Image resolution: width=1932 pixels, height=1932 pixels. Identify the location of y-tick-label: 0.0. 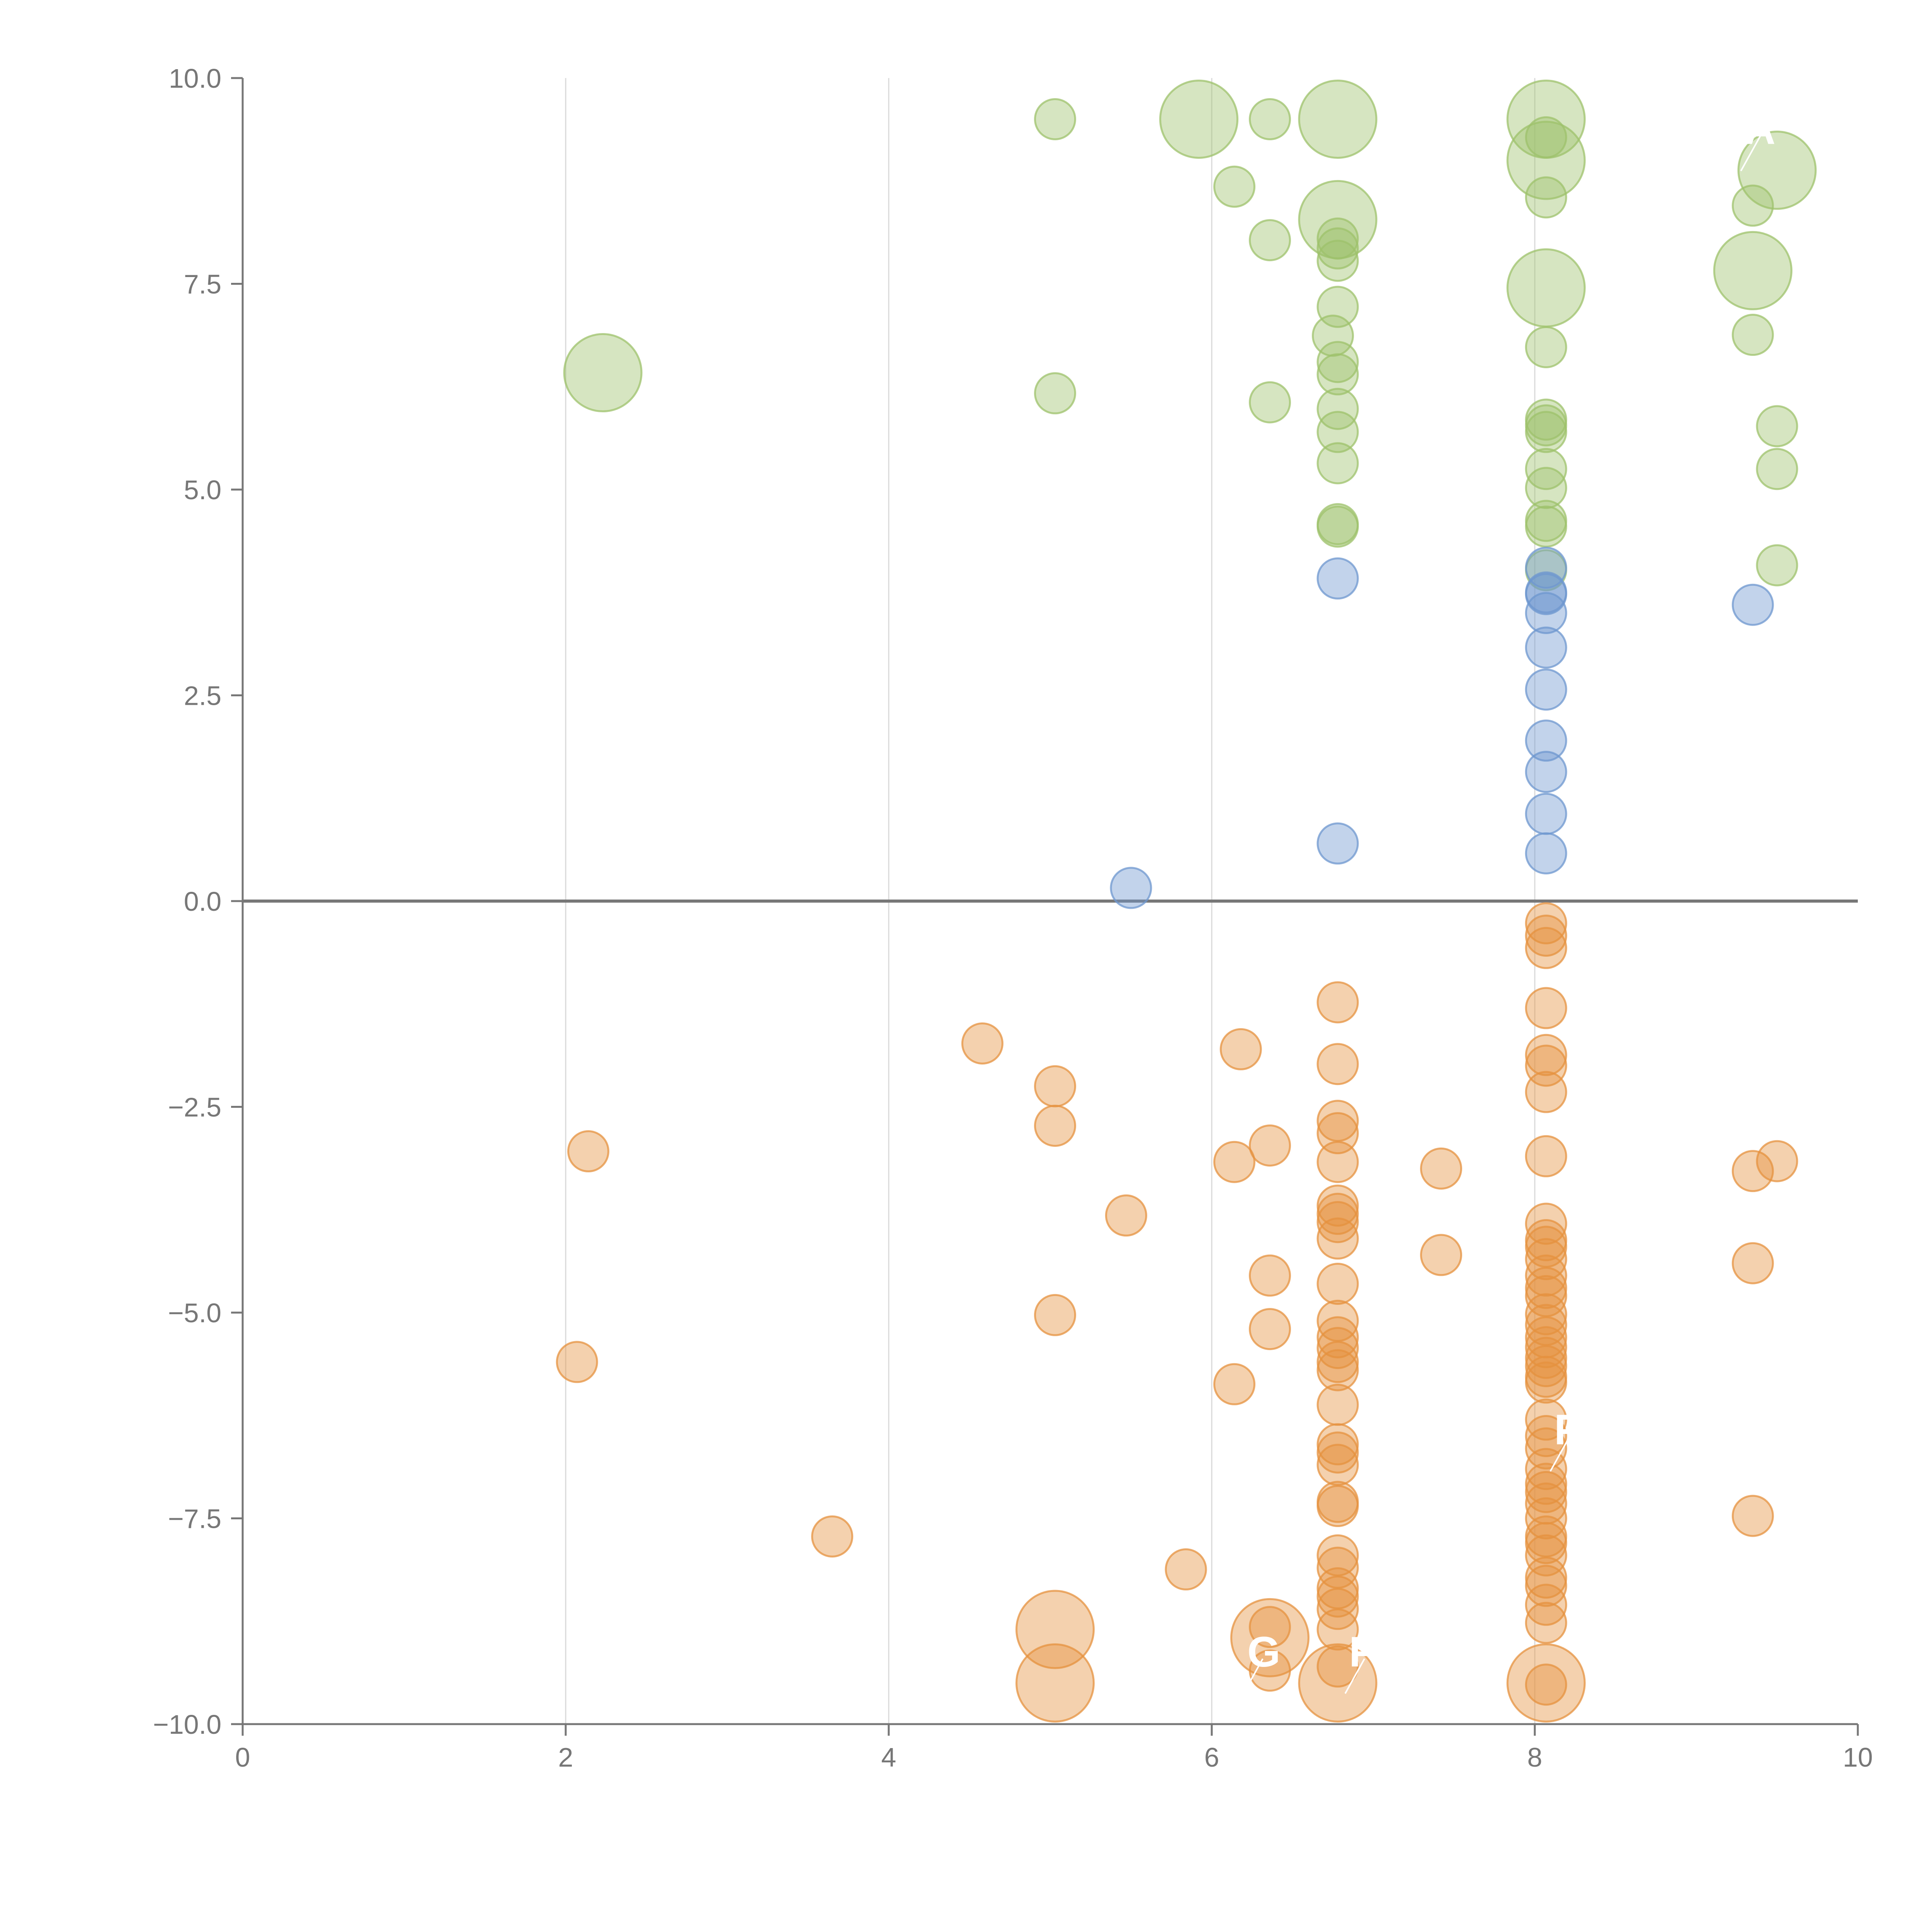
(202, 901).